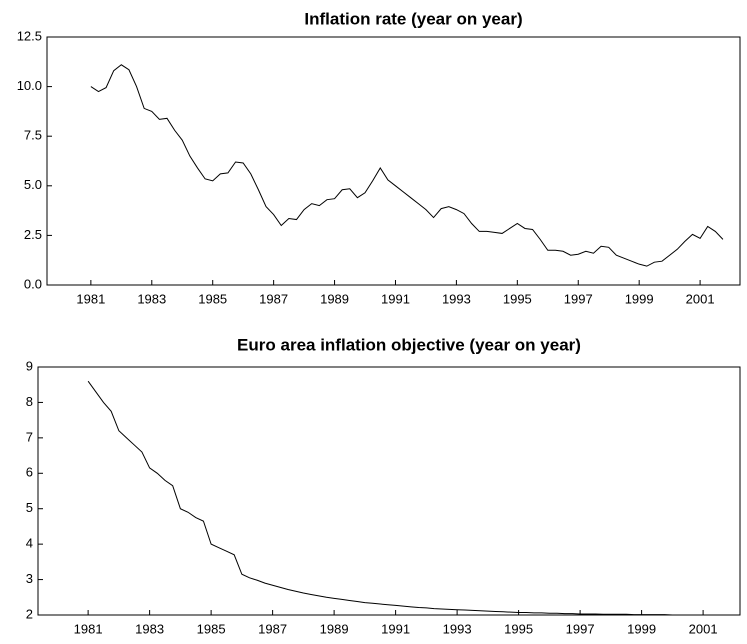 Image resolution: width=747 pixels, height=644 pixels. I want to click on y-tick-label: 12.5, so click(29, 35).